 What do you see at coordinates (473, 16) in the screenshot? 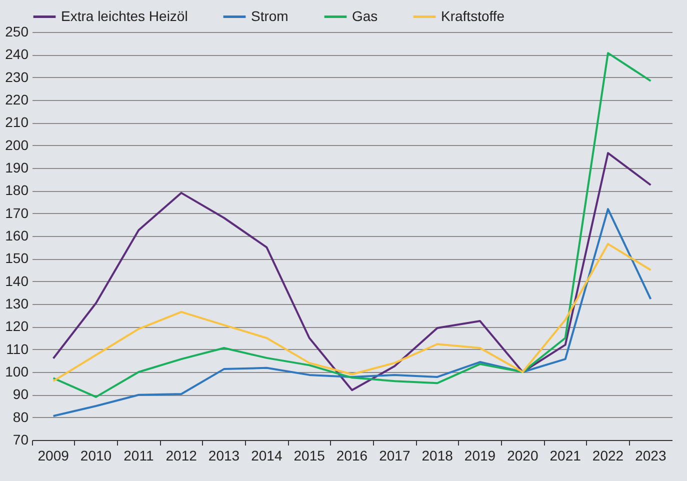
I see `legend-label: Kraftstoffe` at bounding box center [473, 16].